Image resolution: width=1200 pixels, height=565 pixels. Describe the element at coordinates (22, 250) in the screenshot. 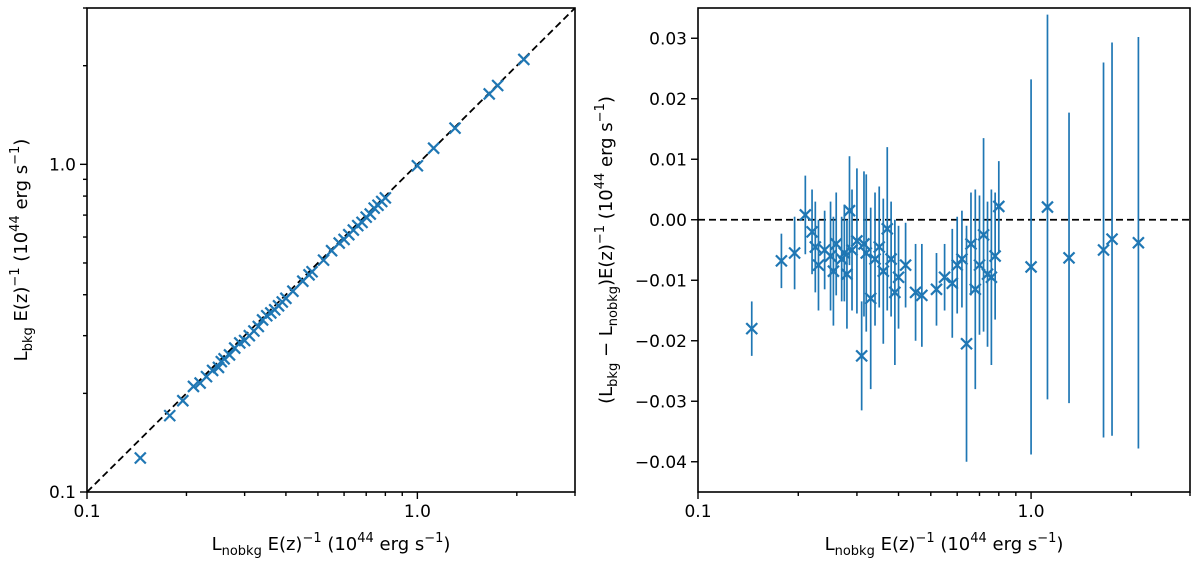

I see `y-axis-label: Lbkg E(z)−1 (1044 erg s−1)` at that location.